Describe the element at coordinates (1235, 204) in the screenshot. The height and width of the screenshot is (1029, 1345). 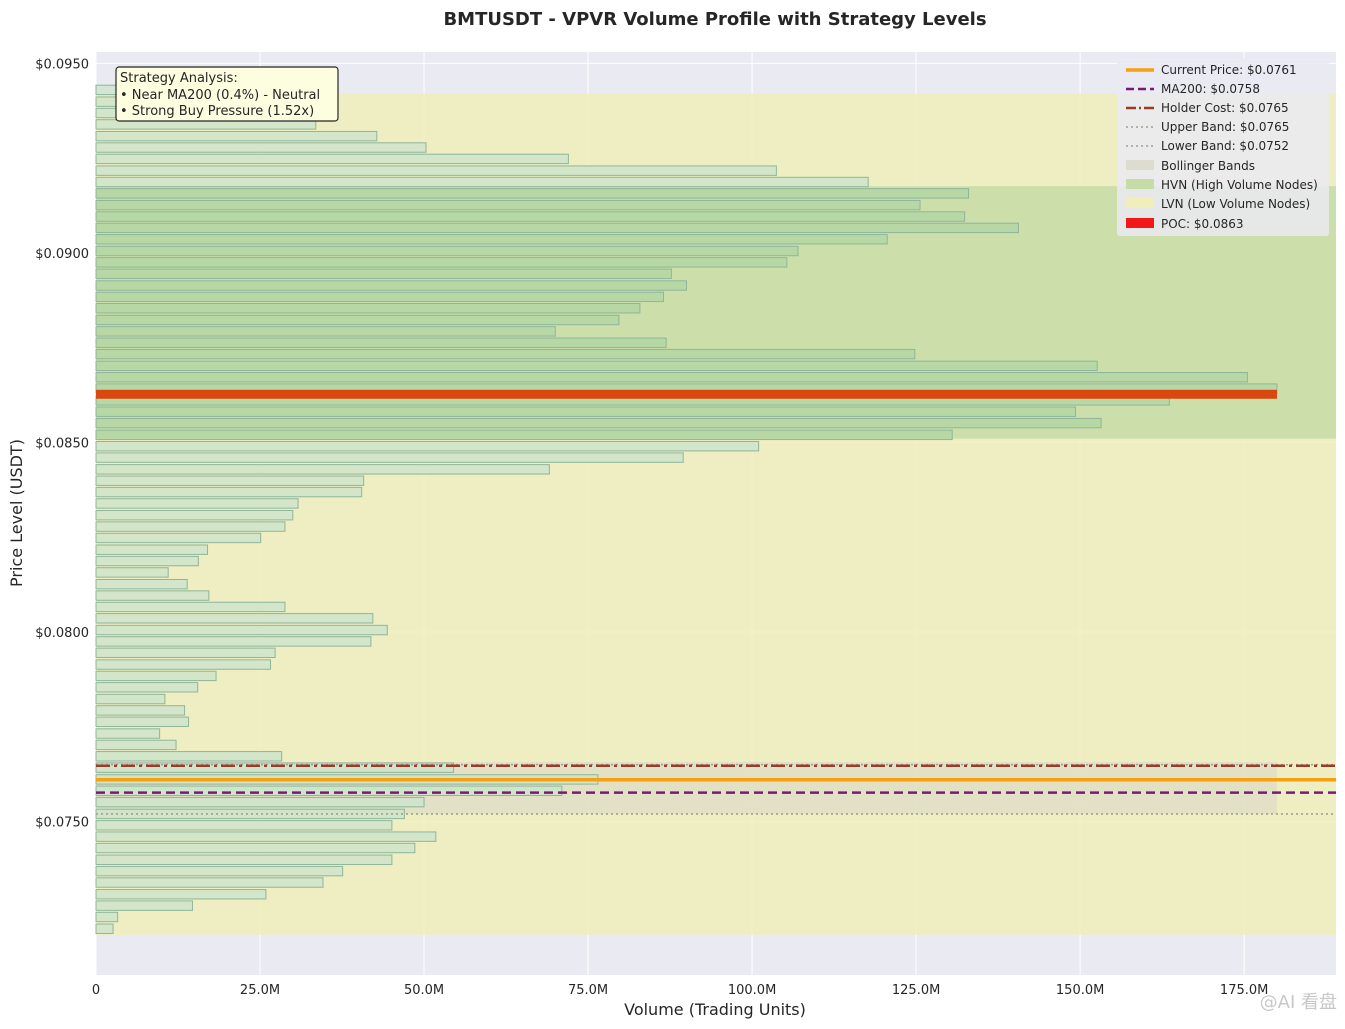
I see `legend-label-lvn: LVN (Low Volume Nodes)` at that location.